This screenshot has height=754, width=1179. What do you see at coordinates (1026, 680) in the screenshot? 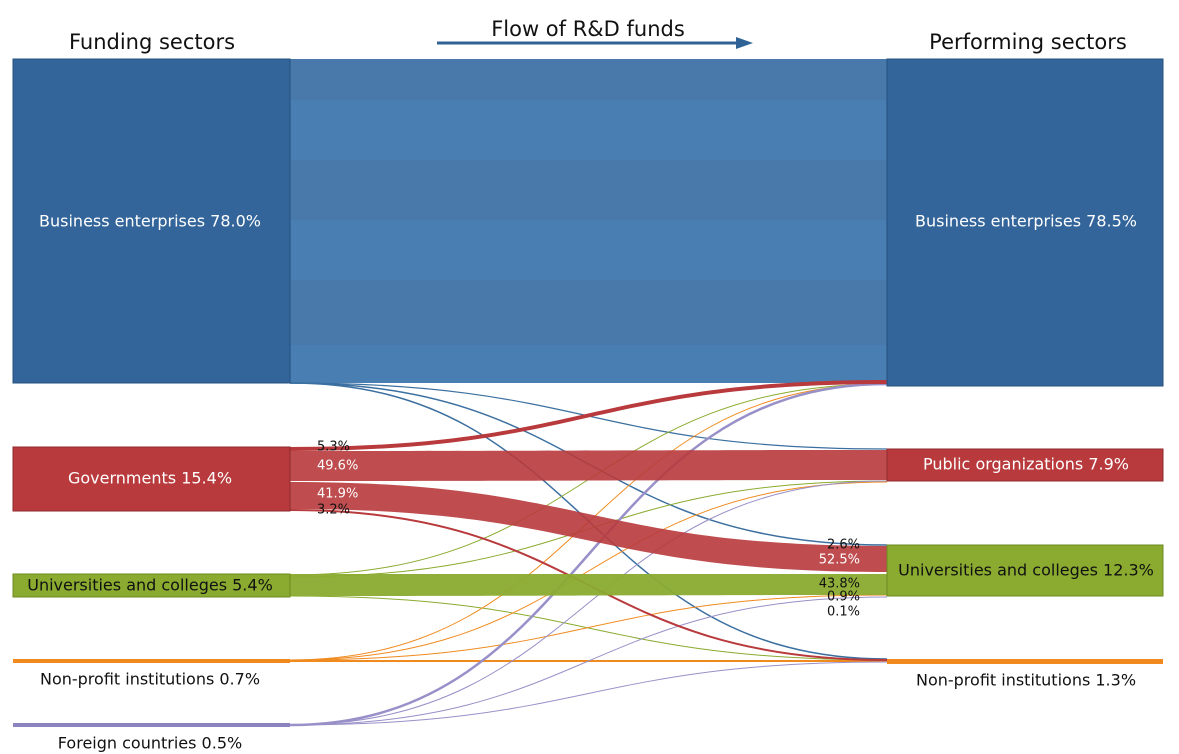
I see `node-label: Non-profit institutions 1.3%` at bounding box center [1026, 680].